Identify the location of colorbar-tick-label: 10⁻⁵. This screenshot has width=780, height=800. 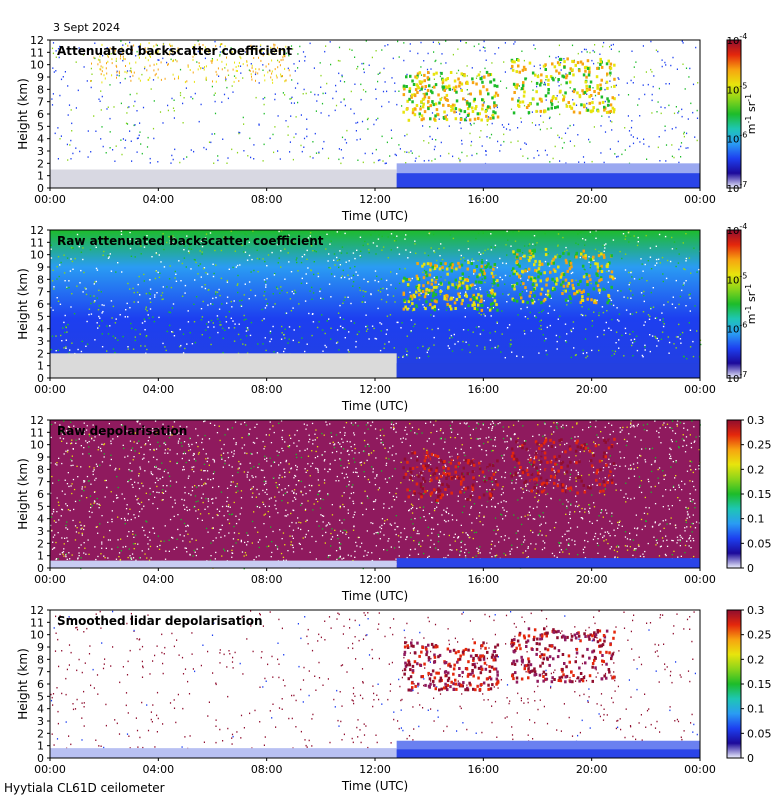
(737, 278).